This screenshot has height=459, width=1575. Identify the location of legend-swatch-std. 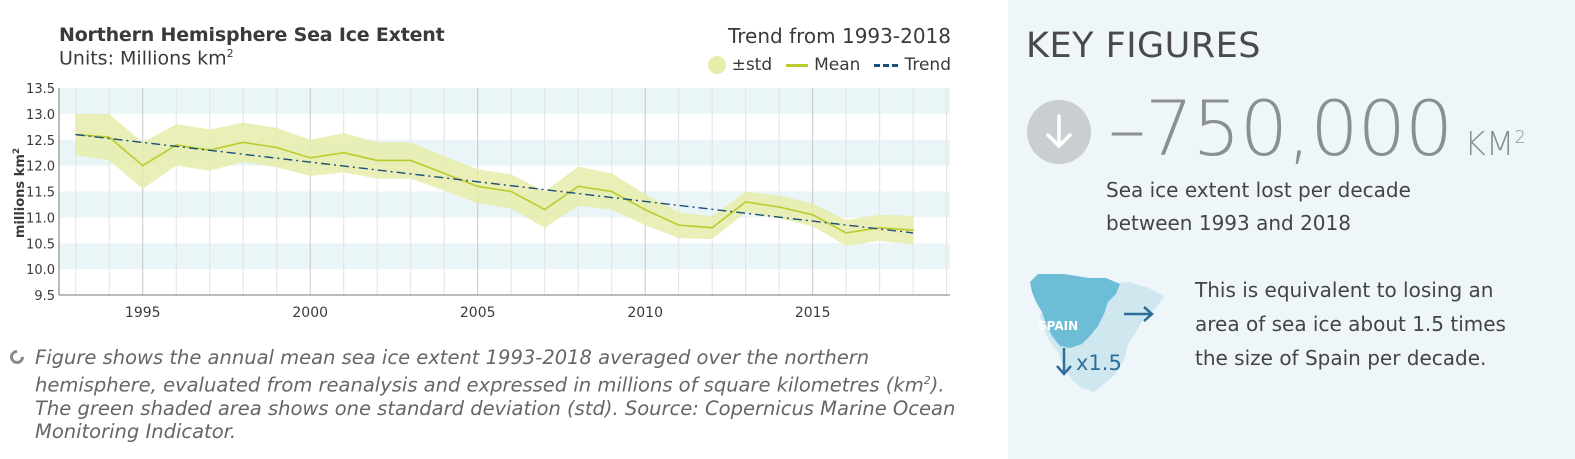
(716, 65).